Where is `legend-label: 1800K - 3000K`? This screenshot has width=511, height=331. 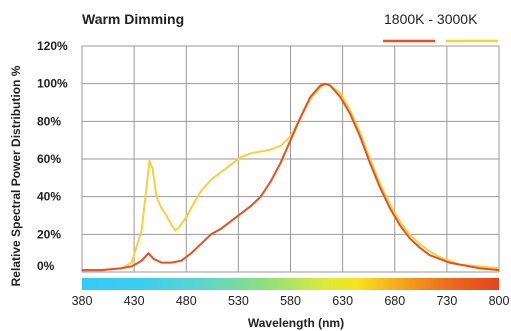 legend-label: 1800K - 3000K is located at coordinates (431, 19).